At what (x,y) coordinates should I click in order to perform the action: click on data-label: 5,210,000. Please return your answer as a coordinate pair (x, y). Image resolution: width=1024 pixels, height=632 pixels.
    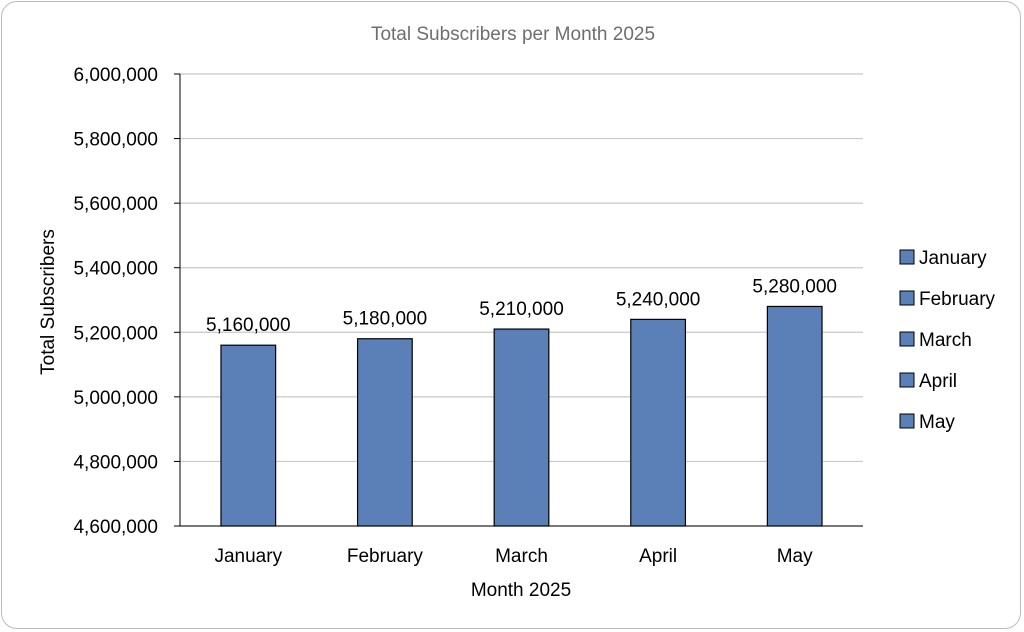
    Looking at the image, I should click on (521, 309).